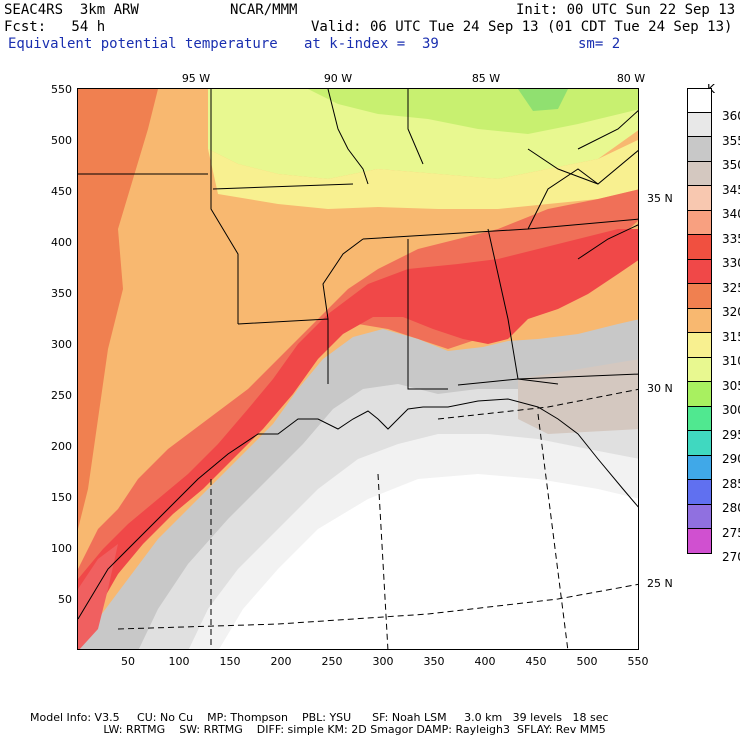 Image resolution: width=740 pixels, height=740 pixels. I want to click on mo-ar-border, so click(283, 186).